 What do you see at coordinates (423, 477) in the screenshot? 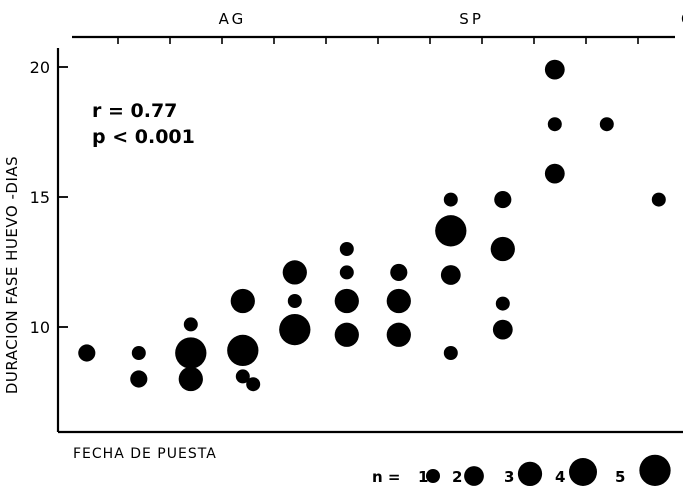
I see `size-legend-label: 1` at bounding box center [423, 477].